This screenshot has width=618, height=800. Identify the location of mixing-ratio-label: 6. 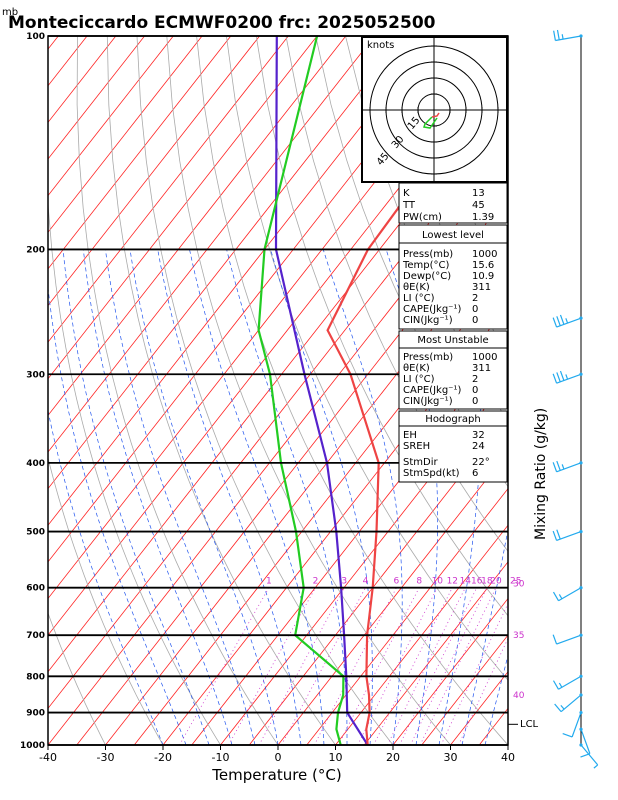
(397, 582).